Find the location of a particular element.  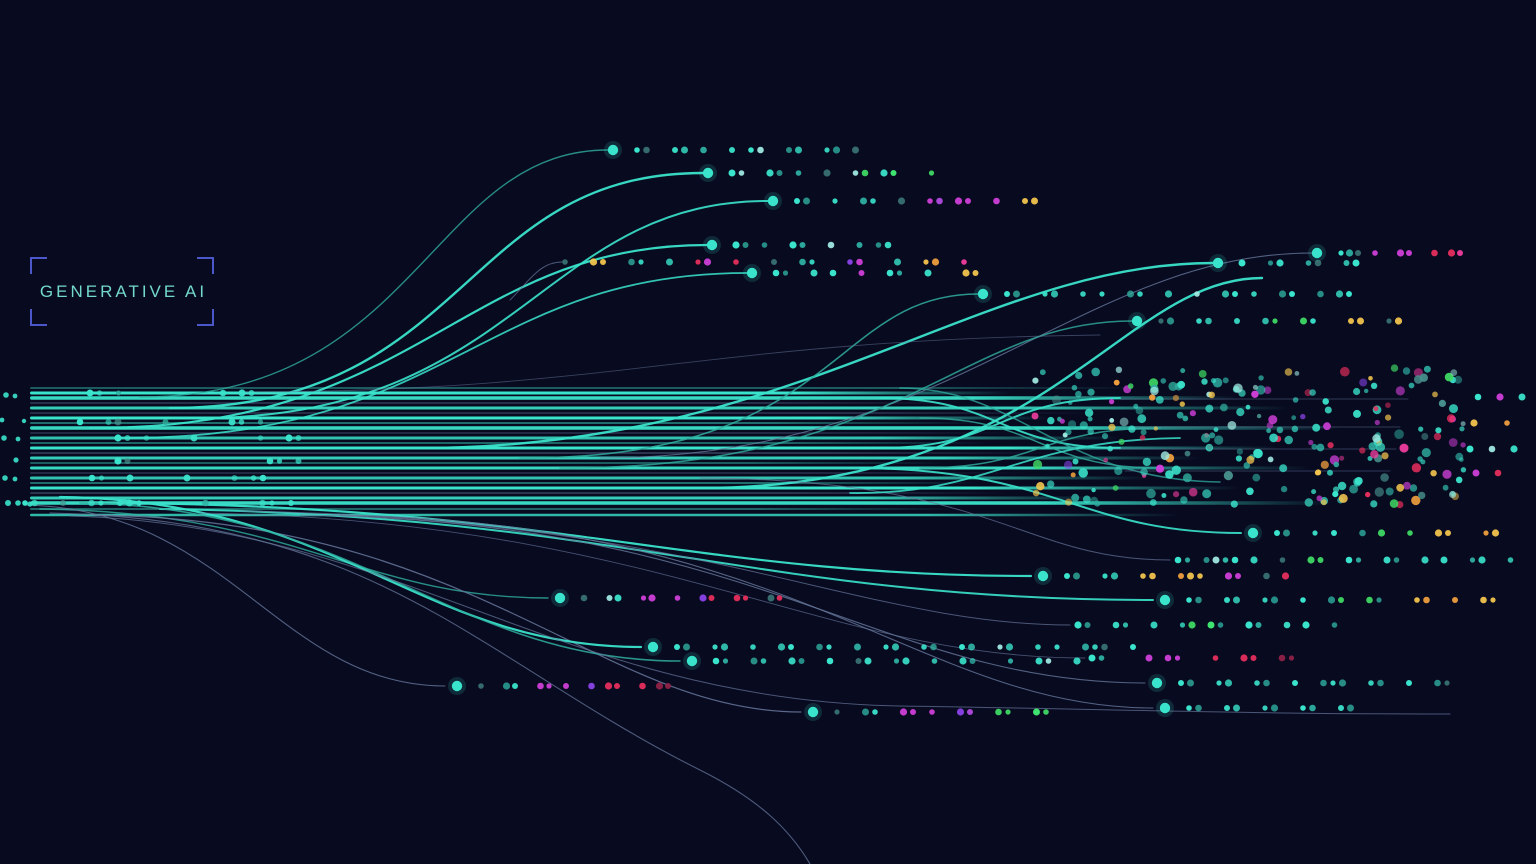

left-edge-dots is located at coordinates (16, 449).